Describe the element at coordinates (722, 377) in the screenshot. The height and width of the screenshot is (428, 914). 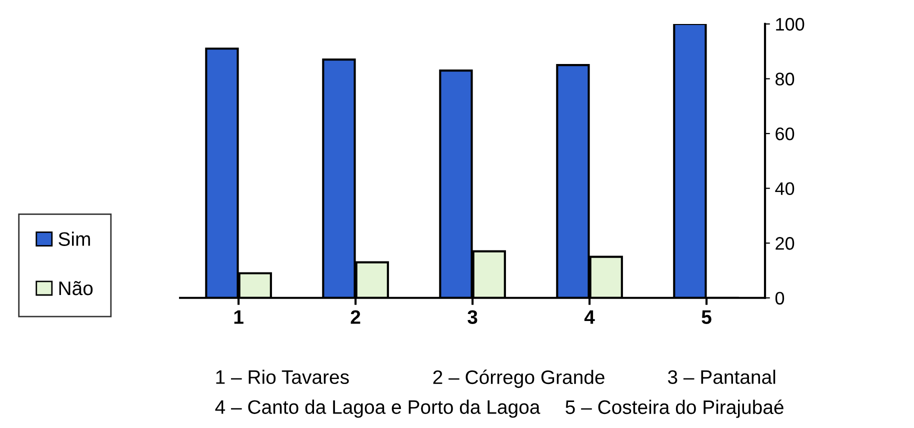
I see `text: 3 – Pantanal` at that location.